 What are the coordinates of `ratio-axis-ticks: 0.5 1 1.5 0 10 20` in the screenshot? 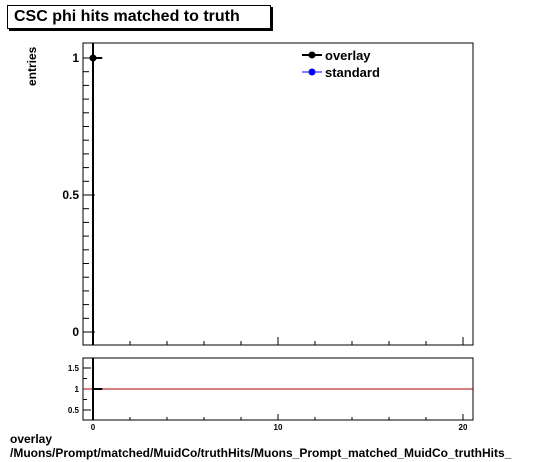 It's located at (268, 398).